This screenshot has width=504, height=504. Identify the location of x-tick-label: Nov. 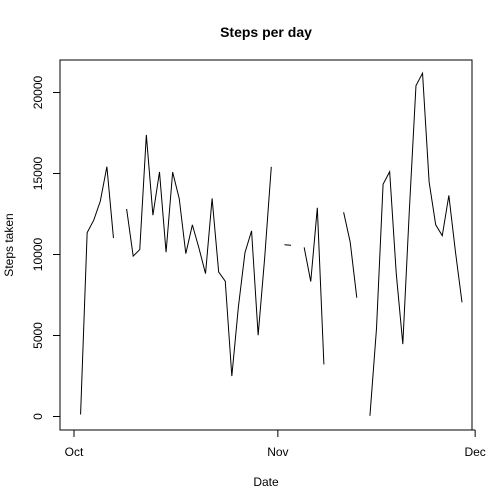
(277, 452).